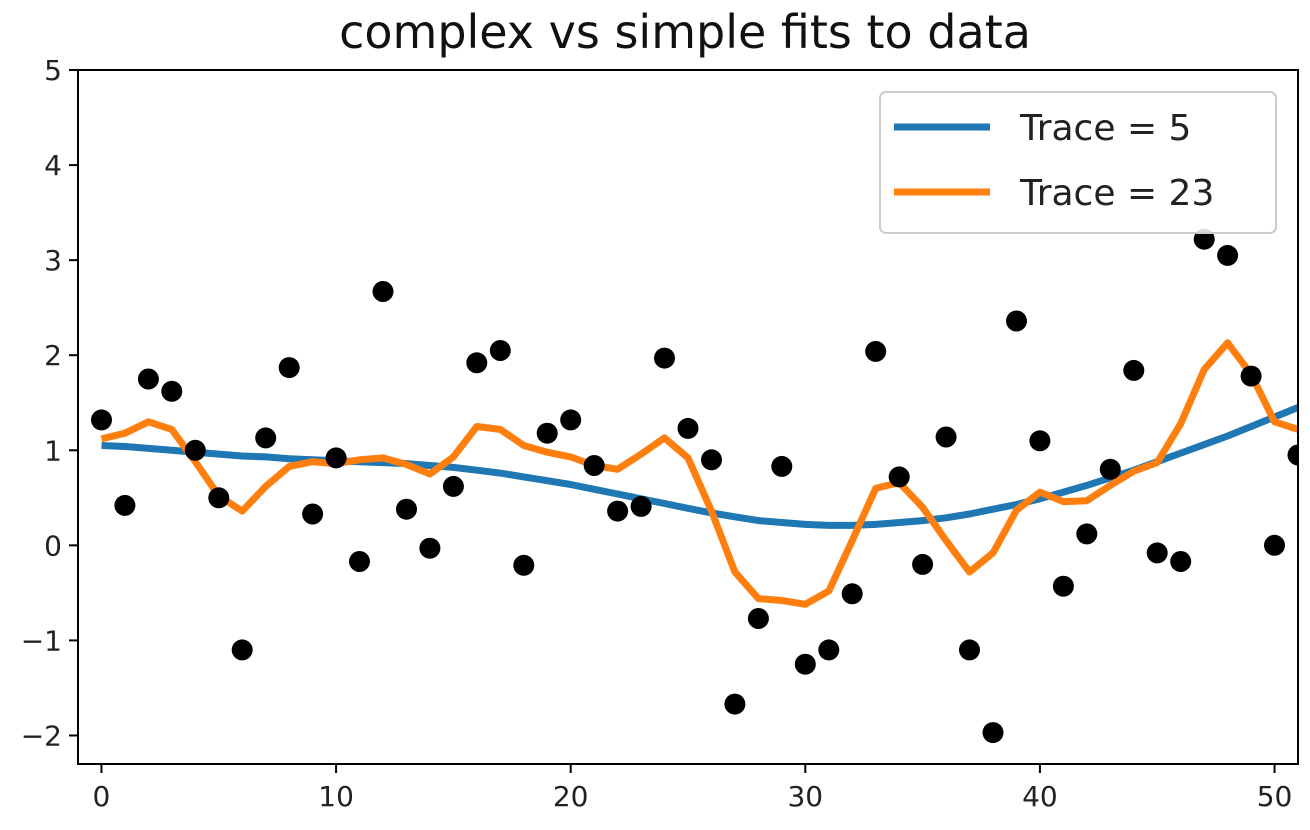 The height and width of the screenshot is (830, 1310). I want to click on y-tick-label: 4, so click(53, 165).